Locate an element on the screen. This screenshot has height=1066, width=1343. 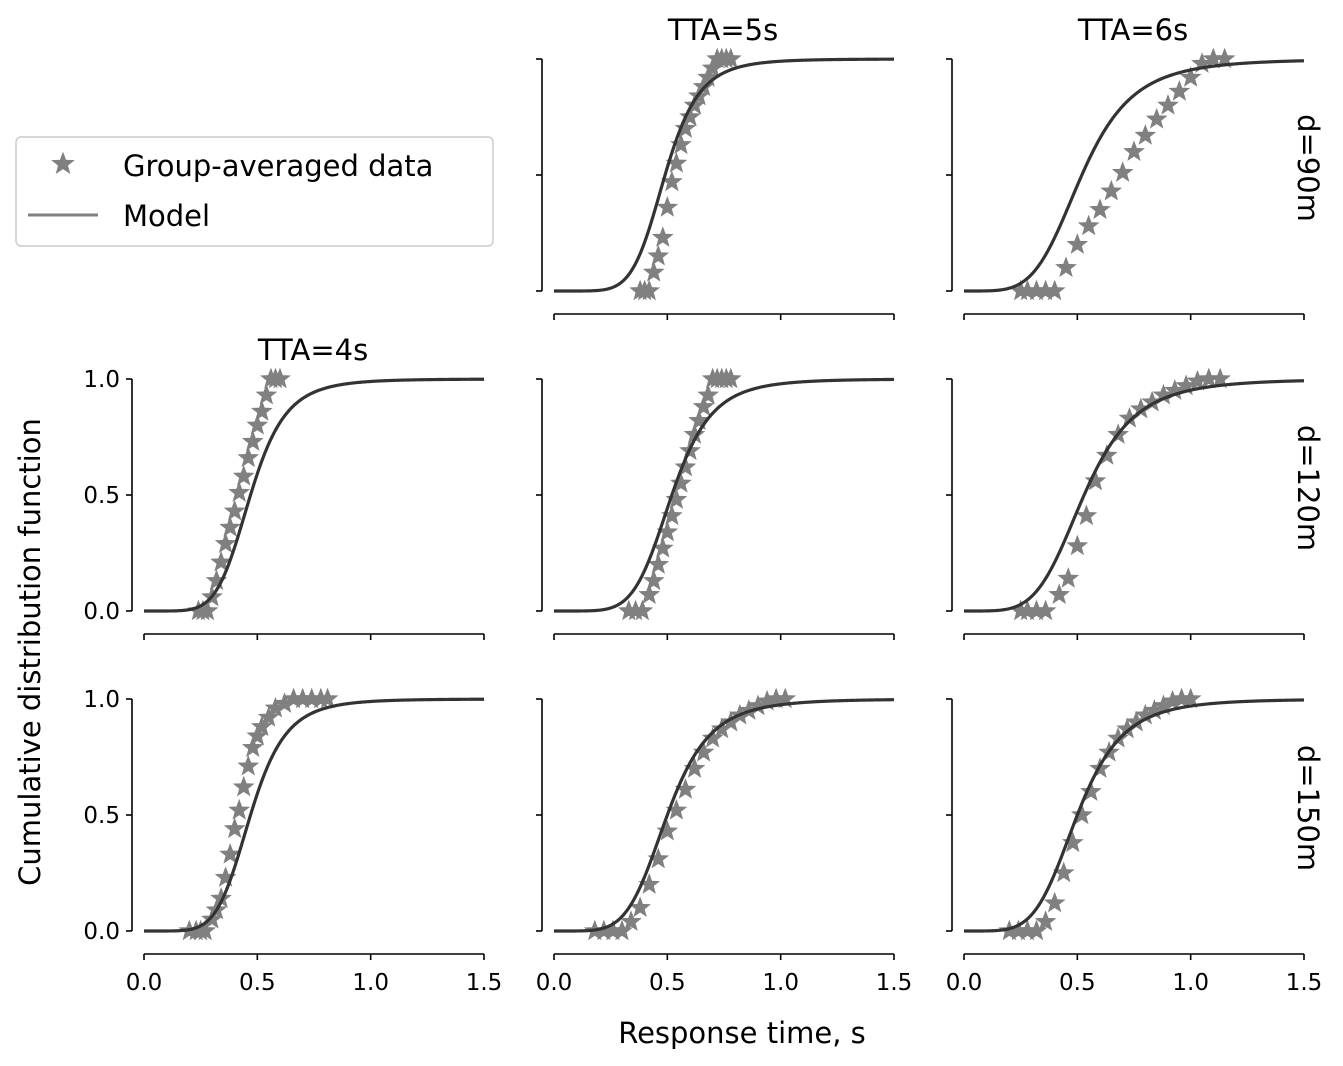
column-title-tta4: TTA=4s is located at coordinates (312, 350).